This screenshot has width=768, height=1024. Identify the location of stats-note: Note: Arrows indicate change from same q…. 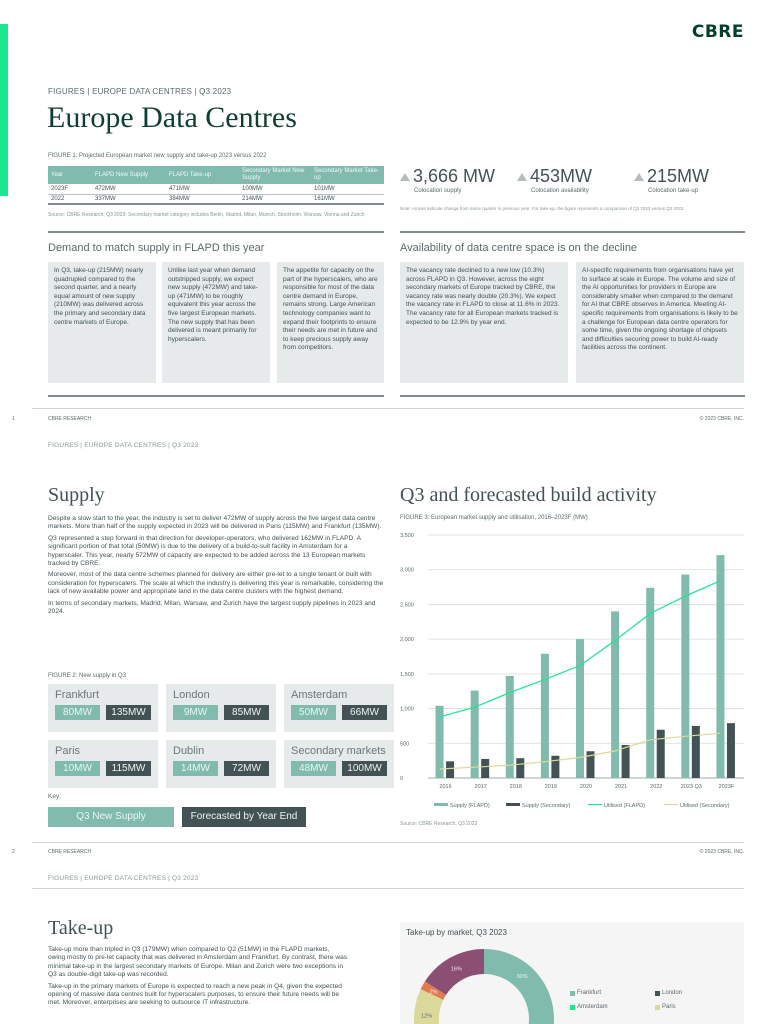
(542, 208).